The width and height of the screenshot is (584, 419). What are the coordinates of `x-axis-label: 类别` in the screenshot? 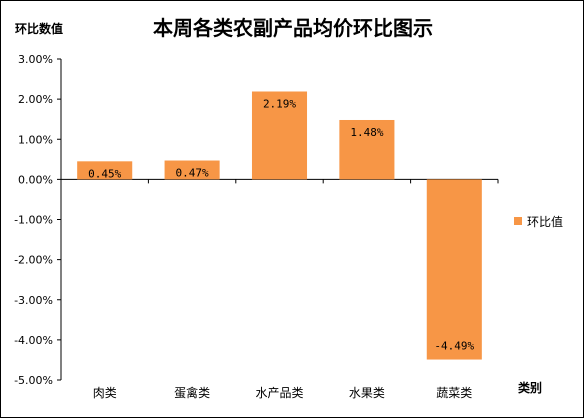 It's located at (530, 387).